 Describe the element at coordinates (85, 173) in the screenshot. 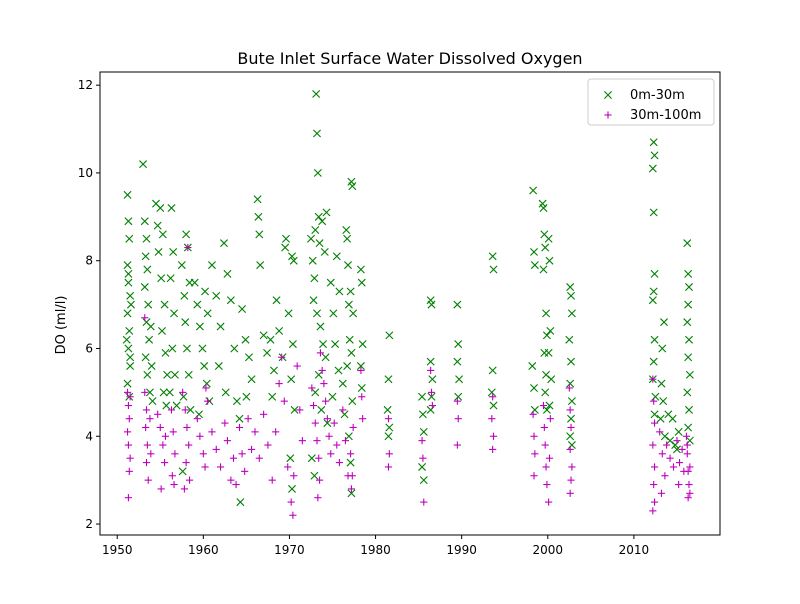

I see `y-tick-label: 10` at that location.